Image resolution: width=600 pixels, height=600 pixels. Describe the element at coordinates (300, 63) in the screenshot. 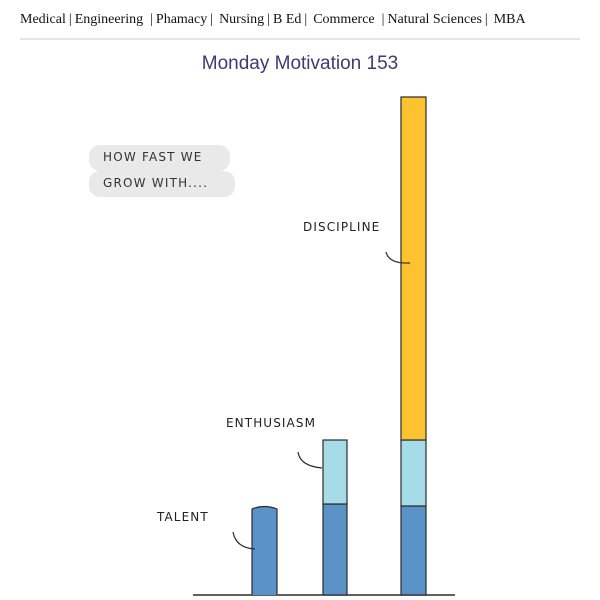

I see `page-title: Monday Motivation 153` at that location.